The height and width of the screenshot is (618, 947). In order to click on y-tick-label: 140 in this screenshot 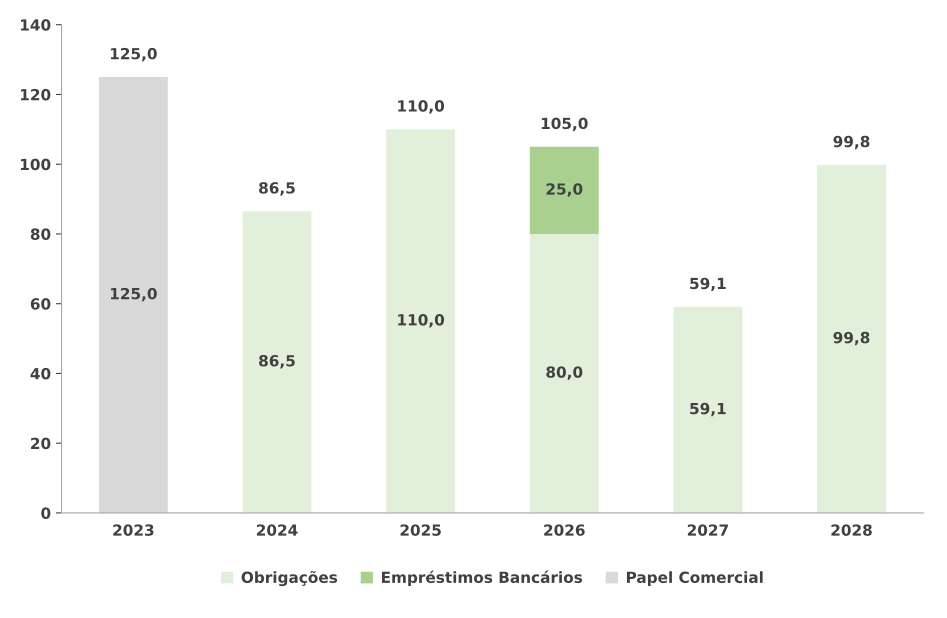, I will do `click(35, 25)`.